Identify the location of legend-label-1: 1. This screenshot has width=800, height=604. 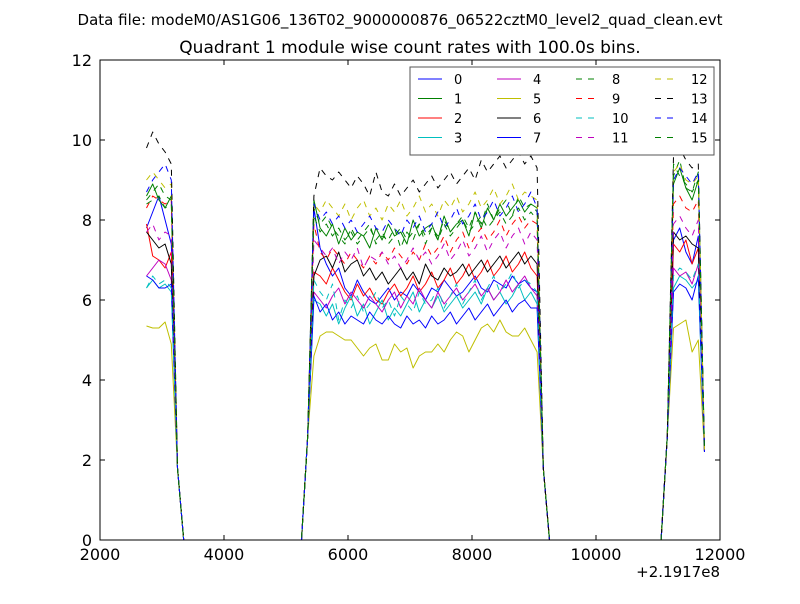
(458, 100).